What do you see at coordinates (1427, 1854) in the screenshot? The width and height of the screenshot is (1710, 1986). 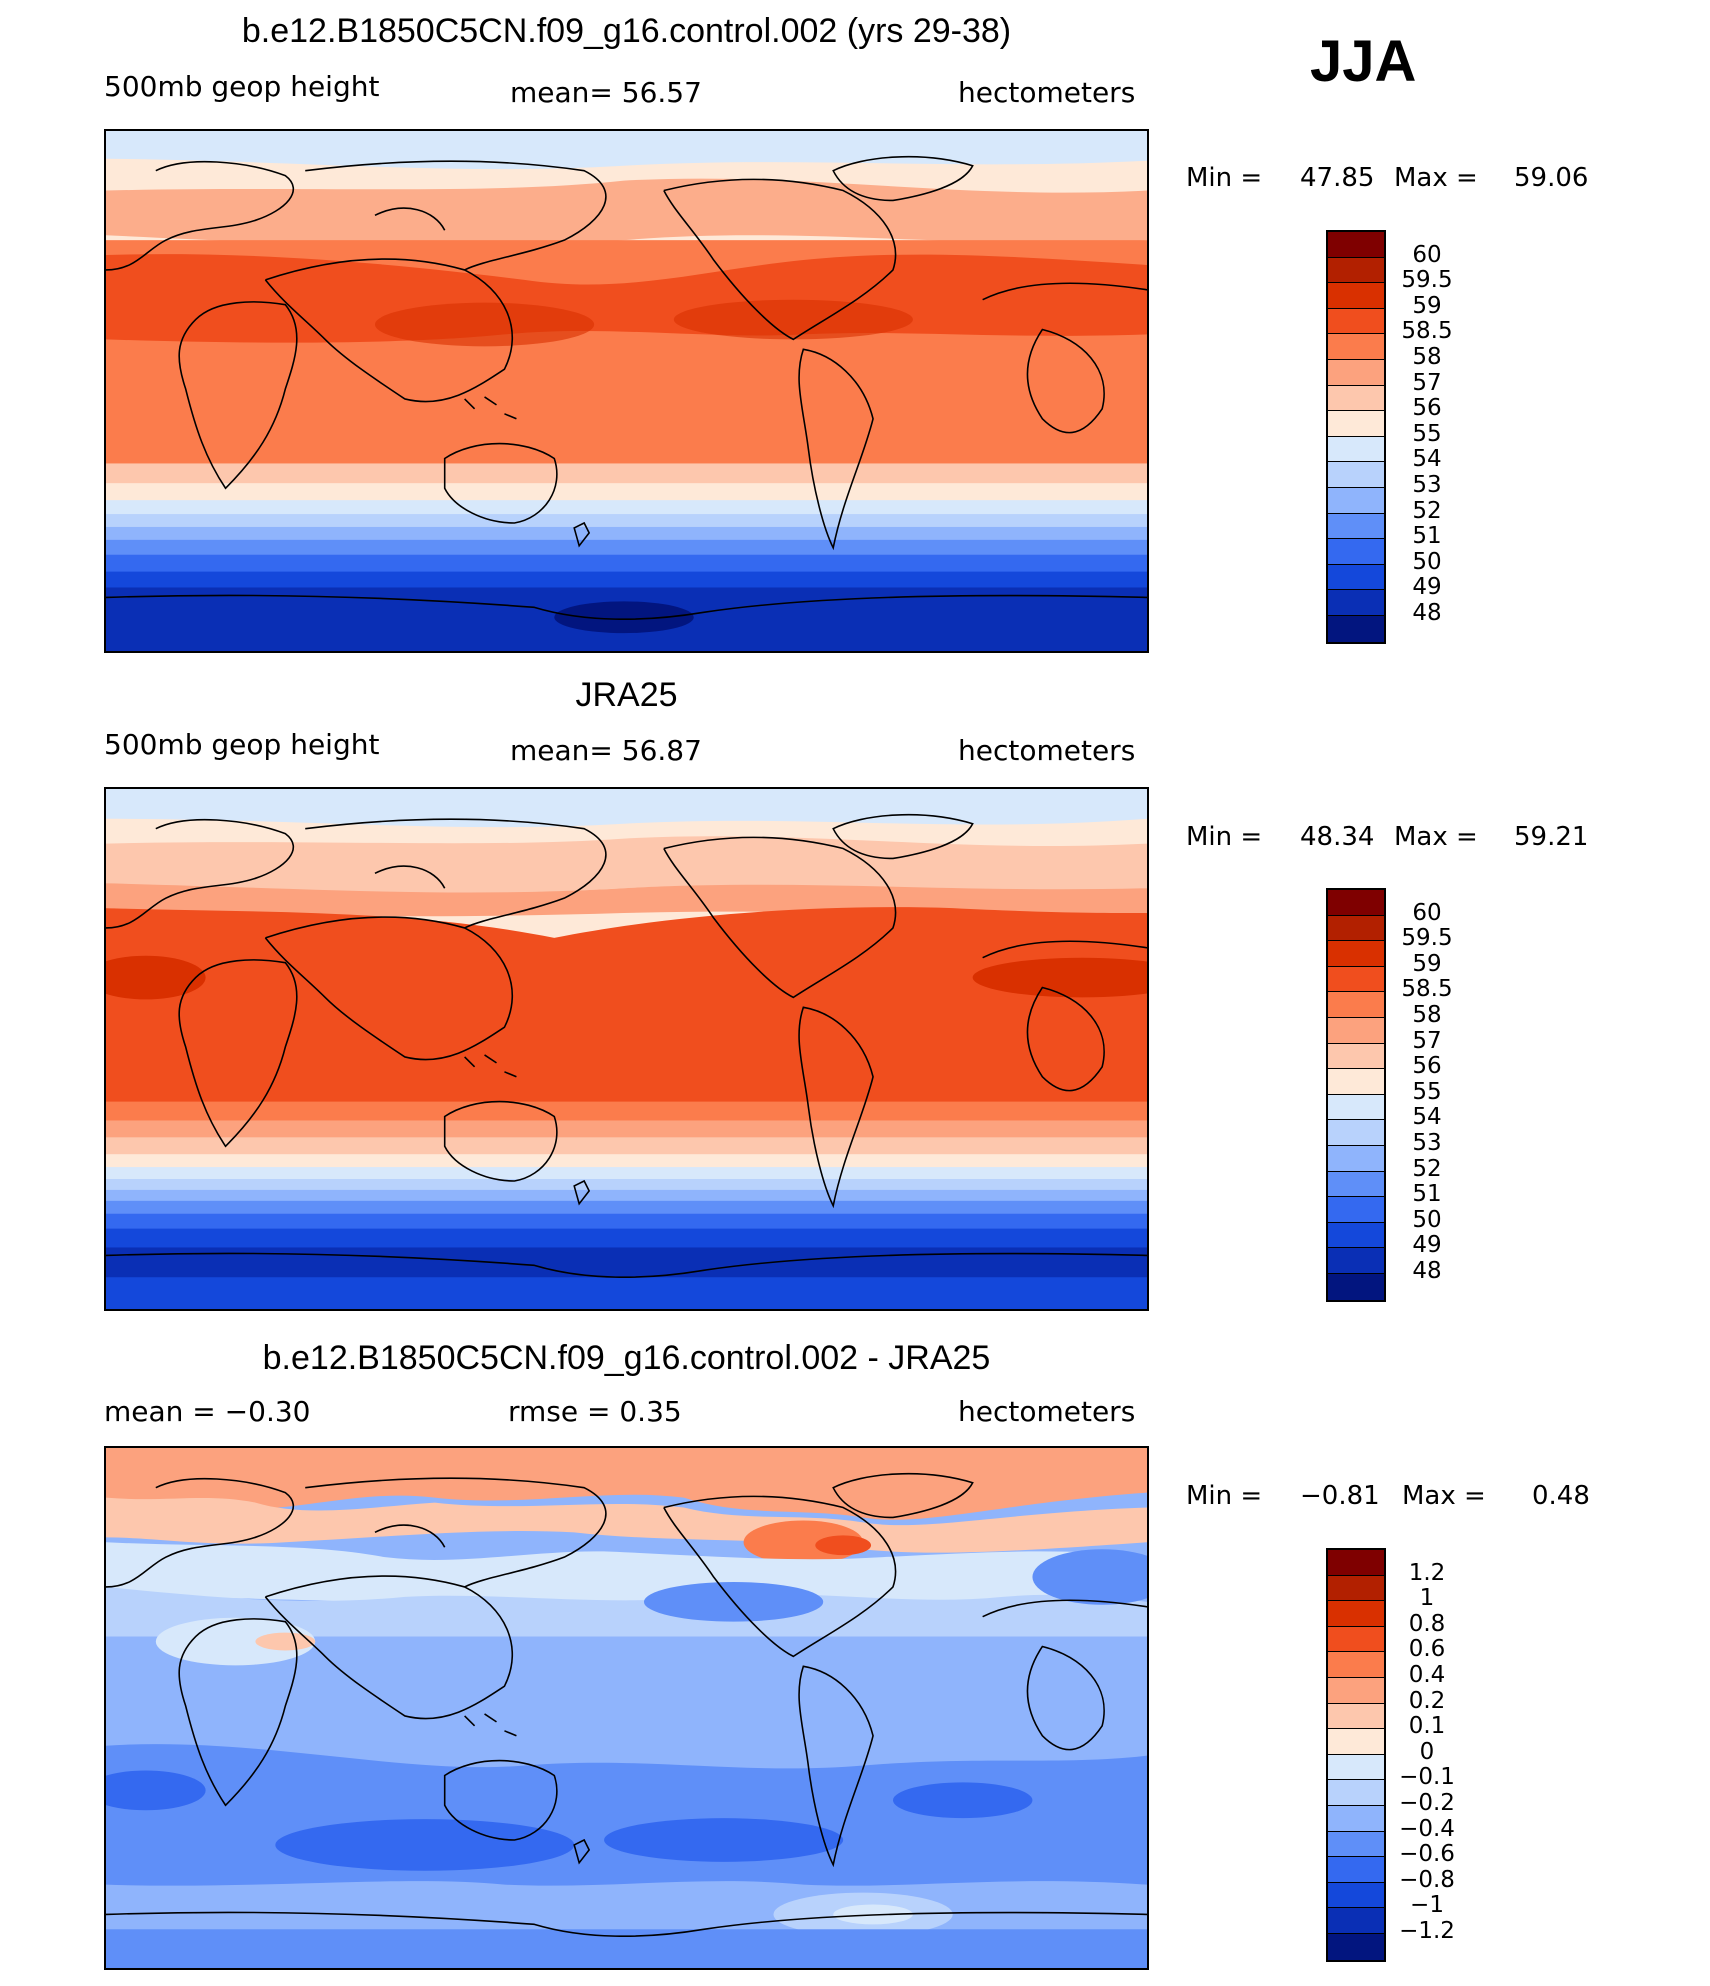 I see `colorbar-label: −0.6` at bounding box center [1427, 1854].